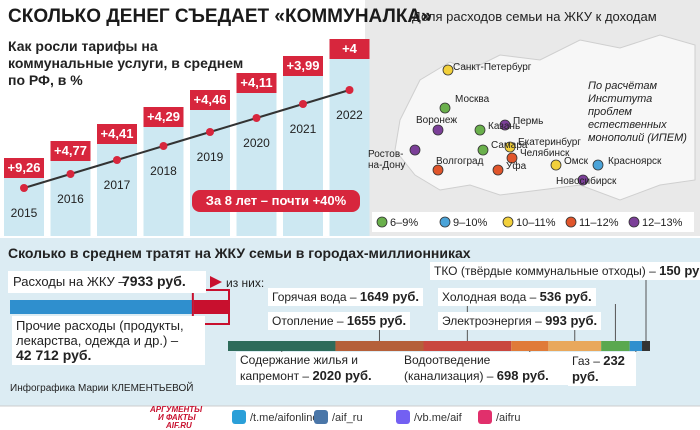 This screenshot has width=700, height=430. Describe the element at coordinates (635, 161) in the screenshot. I see `city-label: Красноярск` at that location.